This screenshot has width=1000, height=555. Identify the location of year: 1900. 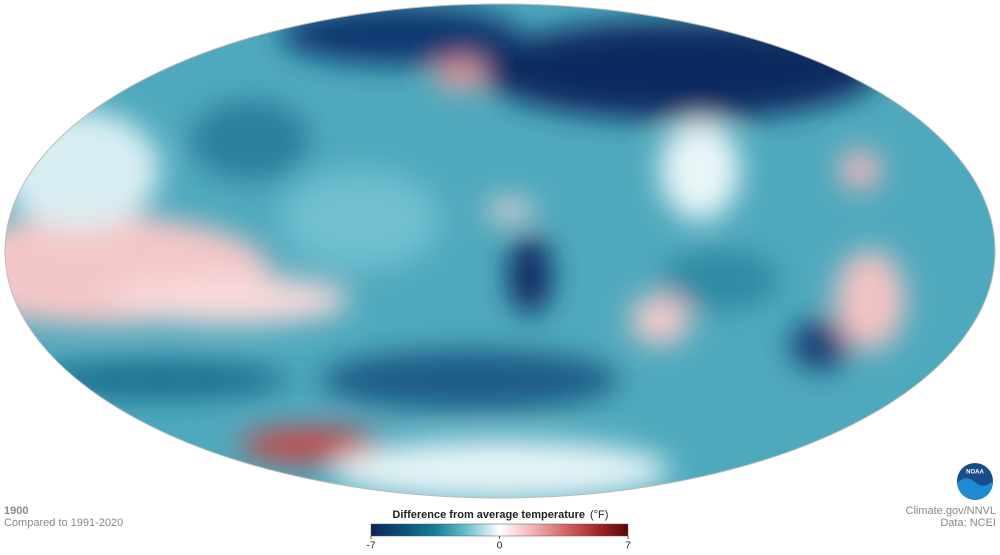
(16, 511).